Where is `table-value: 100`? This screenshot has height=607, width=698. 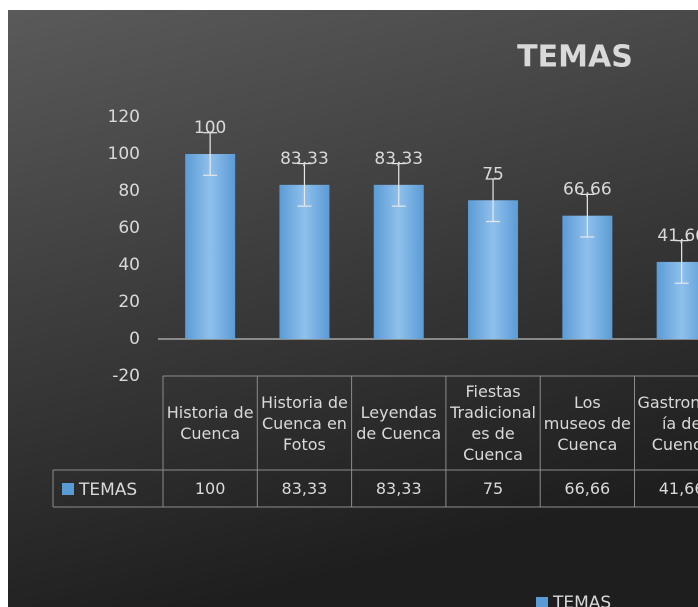 table-value: 100 is located at coordinates (210, 488).